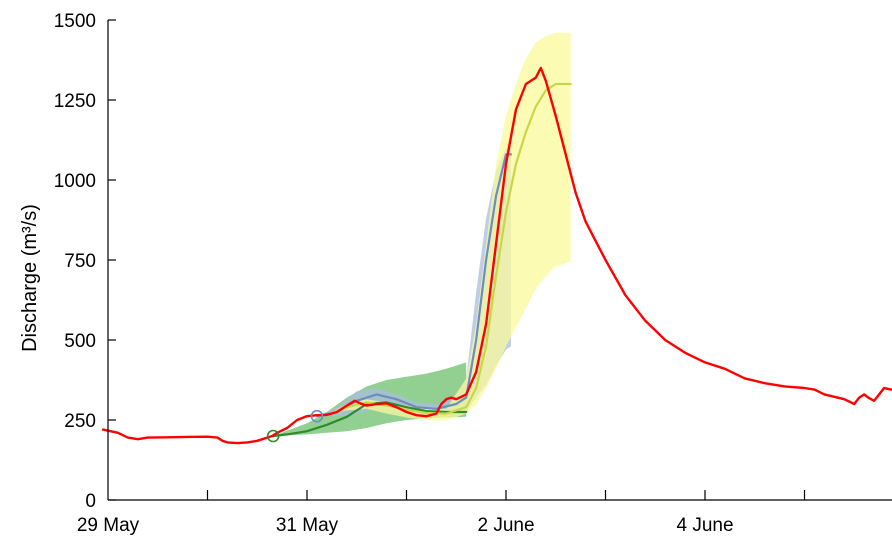 The width and height of the screenshot is (892, 537). What do you see at coordinates (505, 525) in the screenshot?
I see `x-tick-label: 2 June` at bounding box center [505, 525].